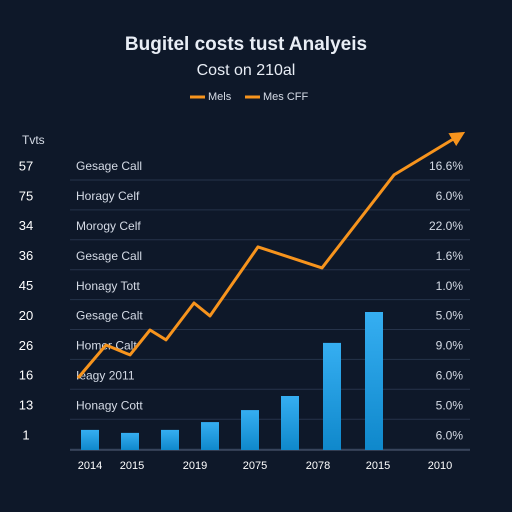 The width and height of the screenshot is (512, 512). What do you see at coordinates (450, 346) in the screenshot?
I see `row-right-label: 9.0%` at bounding box center [450, 346].